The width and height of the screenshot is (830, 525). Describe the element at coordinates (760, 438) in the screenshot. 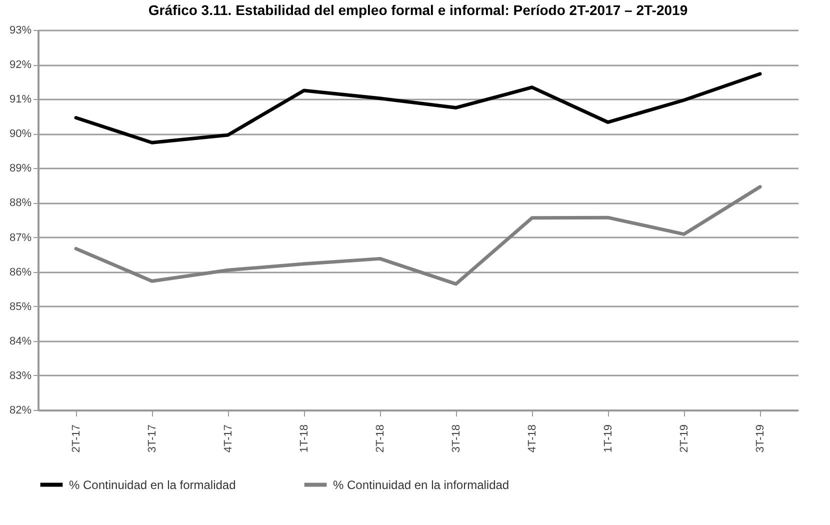

I see `x-tick-label: 3T-19` at that location.